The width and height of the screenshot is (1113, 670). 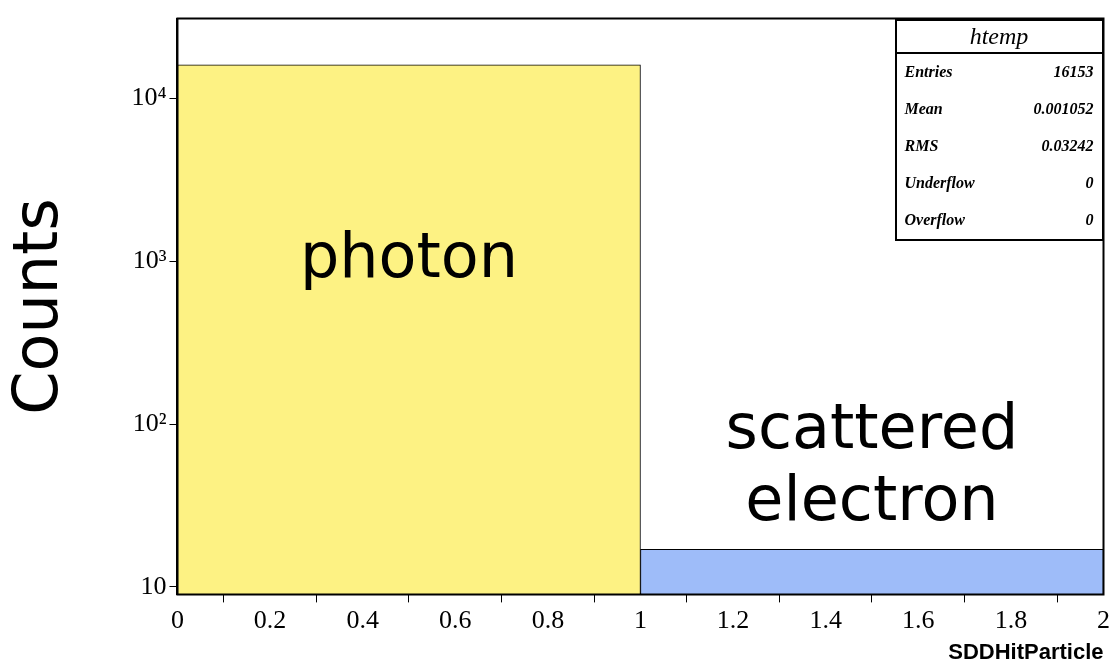 I want to click on x-tick-label: 2, so click(x=1103, y=619).